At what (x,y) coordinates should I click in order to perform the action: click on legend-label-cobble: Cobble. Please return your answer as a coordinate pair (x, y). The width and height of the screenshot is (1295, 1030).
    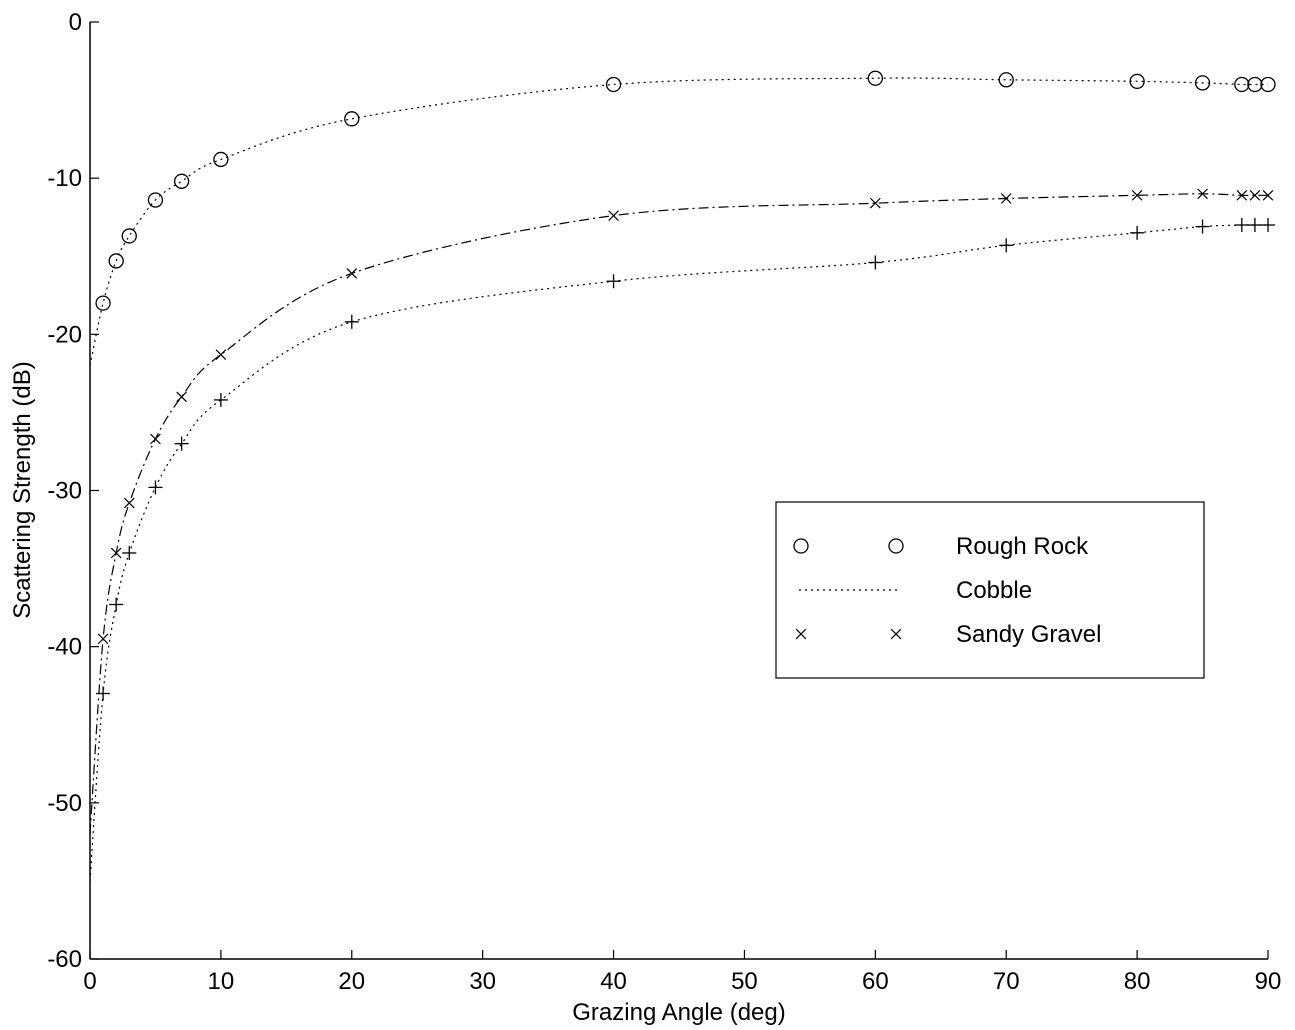
    Looking at the image, I should click on (994, 590).